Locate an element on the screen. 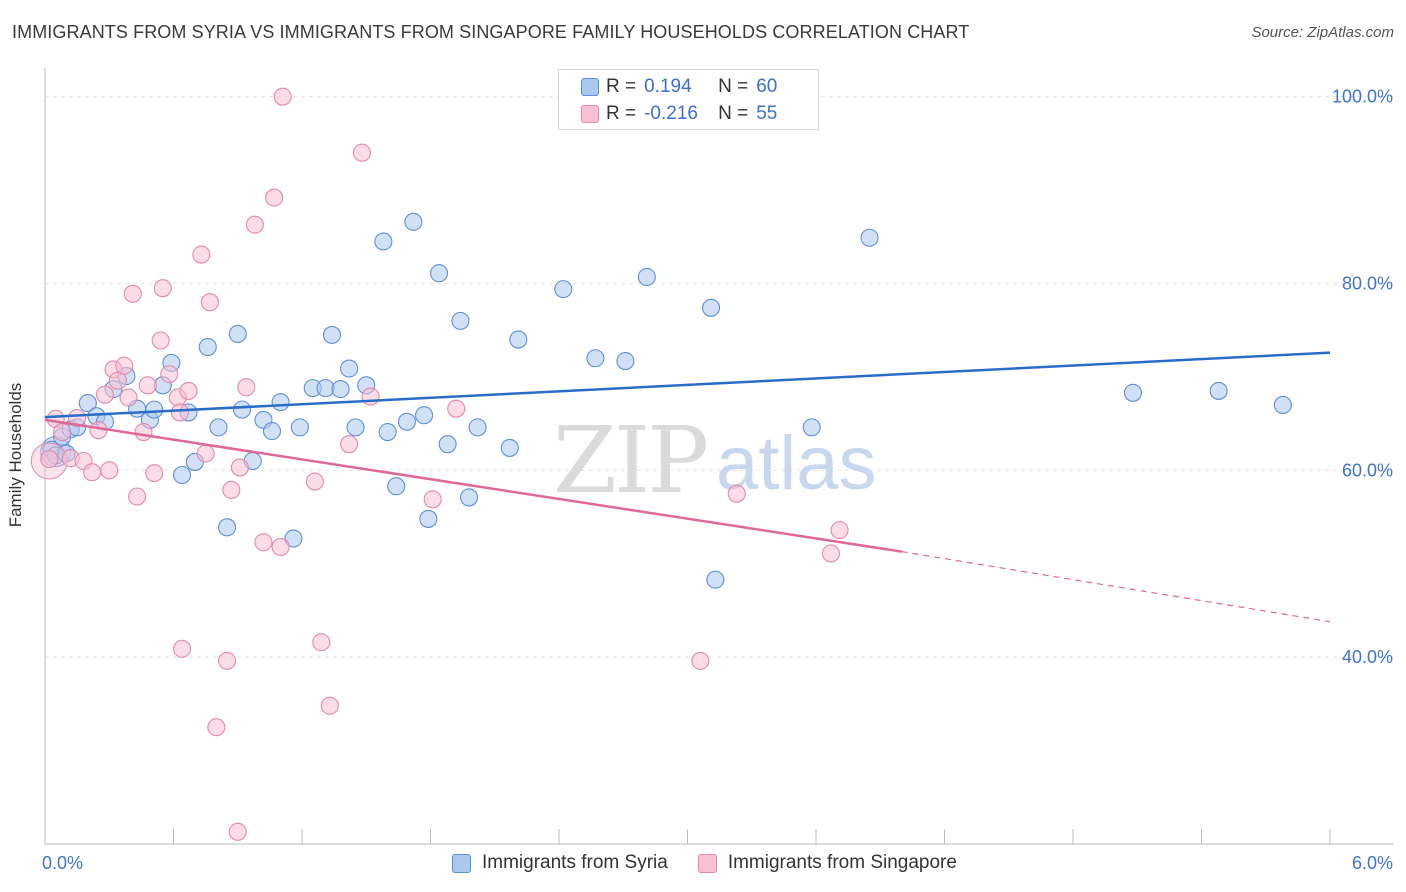  legend-row-singapore: R = -0.216 N = 55 is located at coordinates (679, 114).